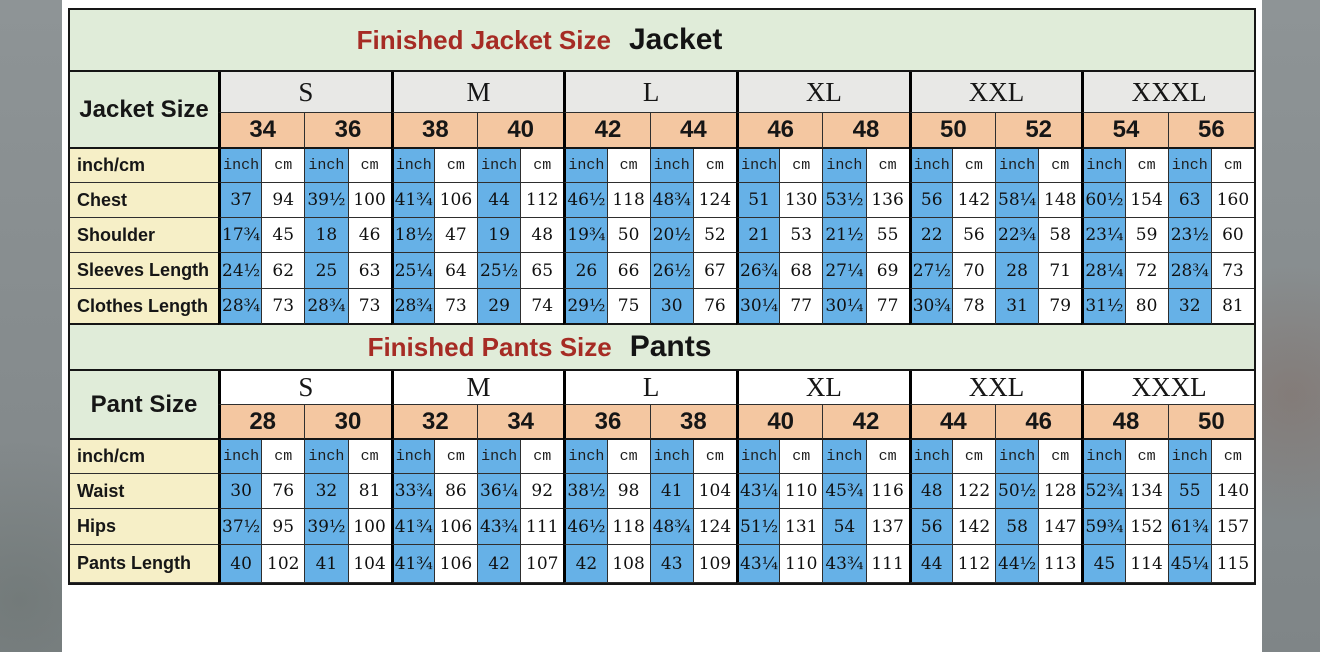 Image resolution: width=1320 pixels, height=652 pixels. What do you see at coordinates (483, 39) in the screenshot?
I see `jacket-title-red-text: Finished Jacket Size` at bounding box center [483, 39].